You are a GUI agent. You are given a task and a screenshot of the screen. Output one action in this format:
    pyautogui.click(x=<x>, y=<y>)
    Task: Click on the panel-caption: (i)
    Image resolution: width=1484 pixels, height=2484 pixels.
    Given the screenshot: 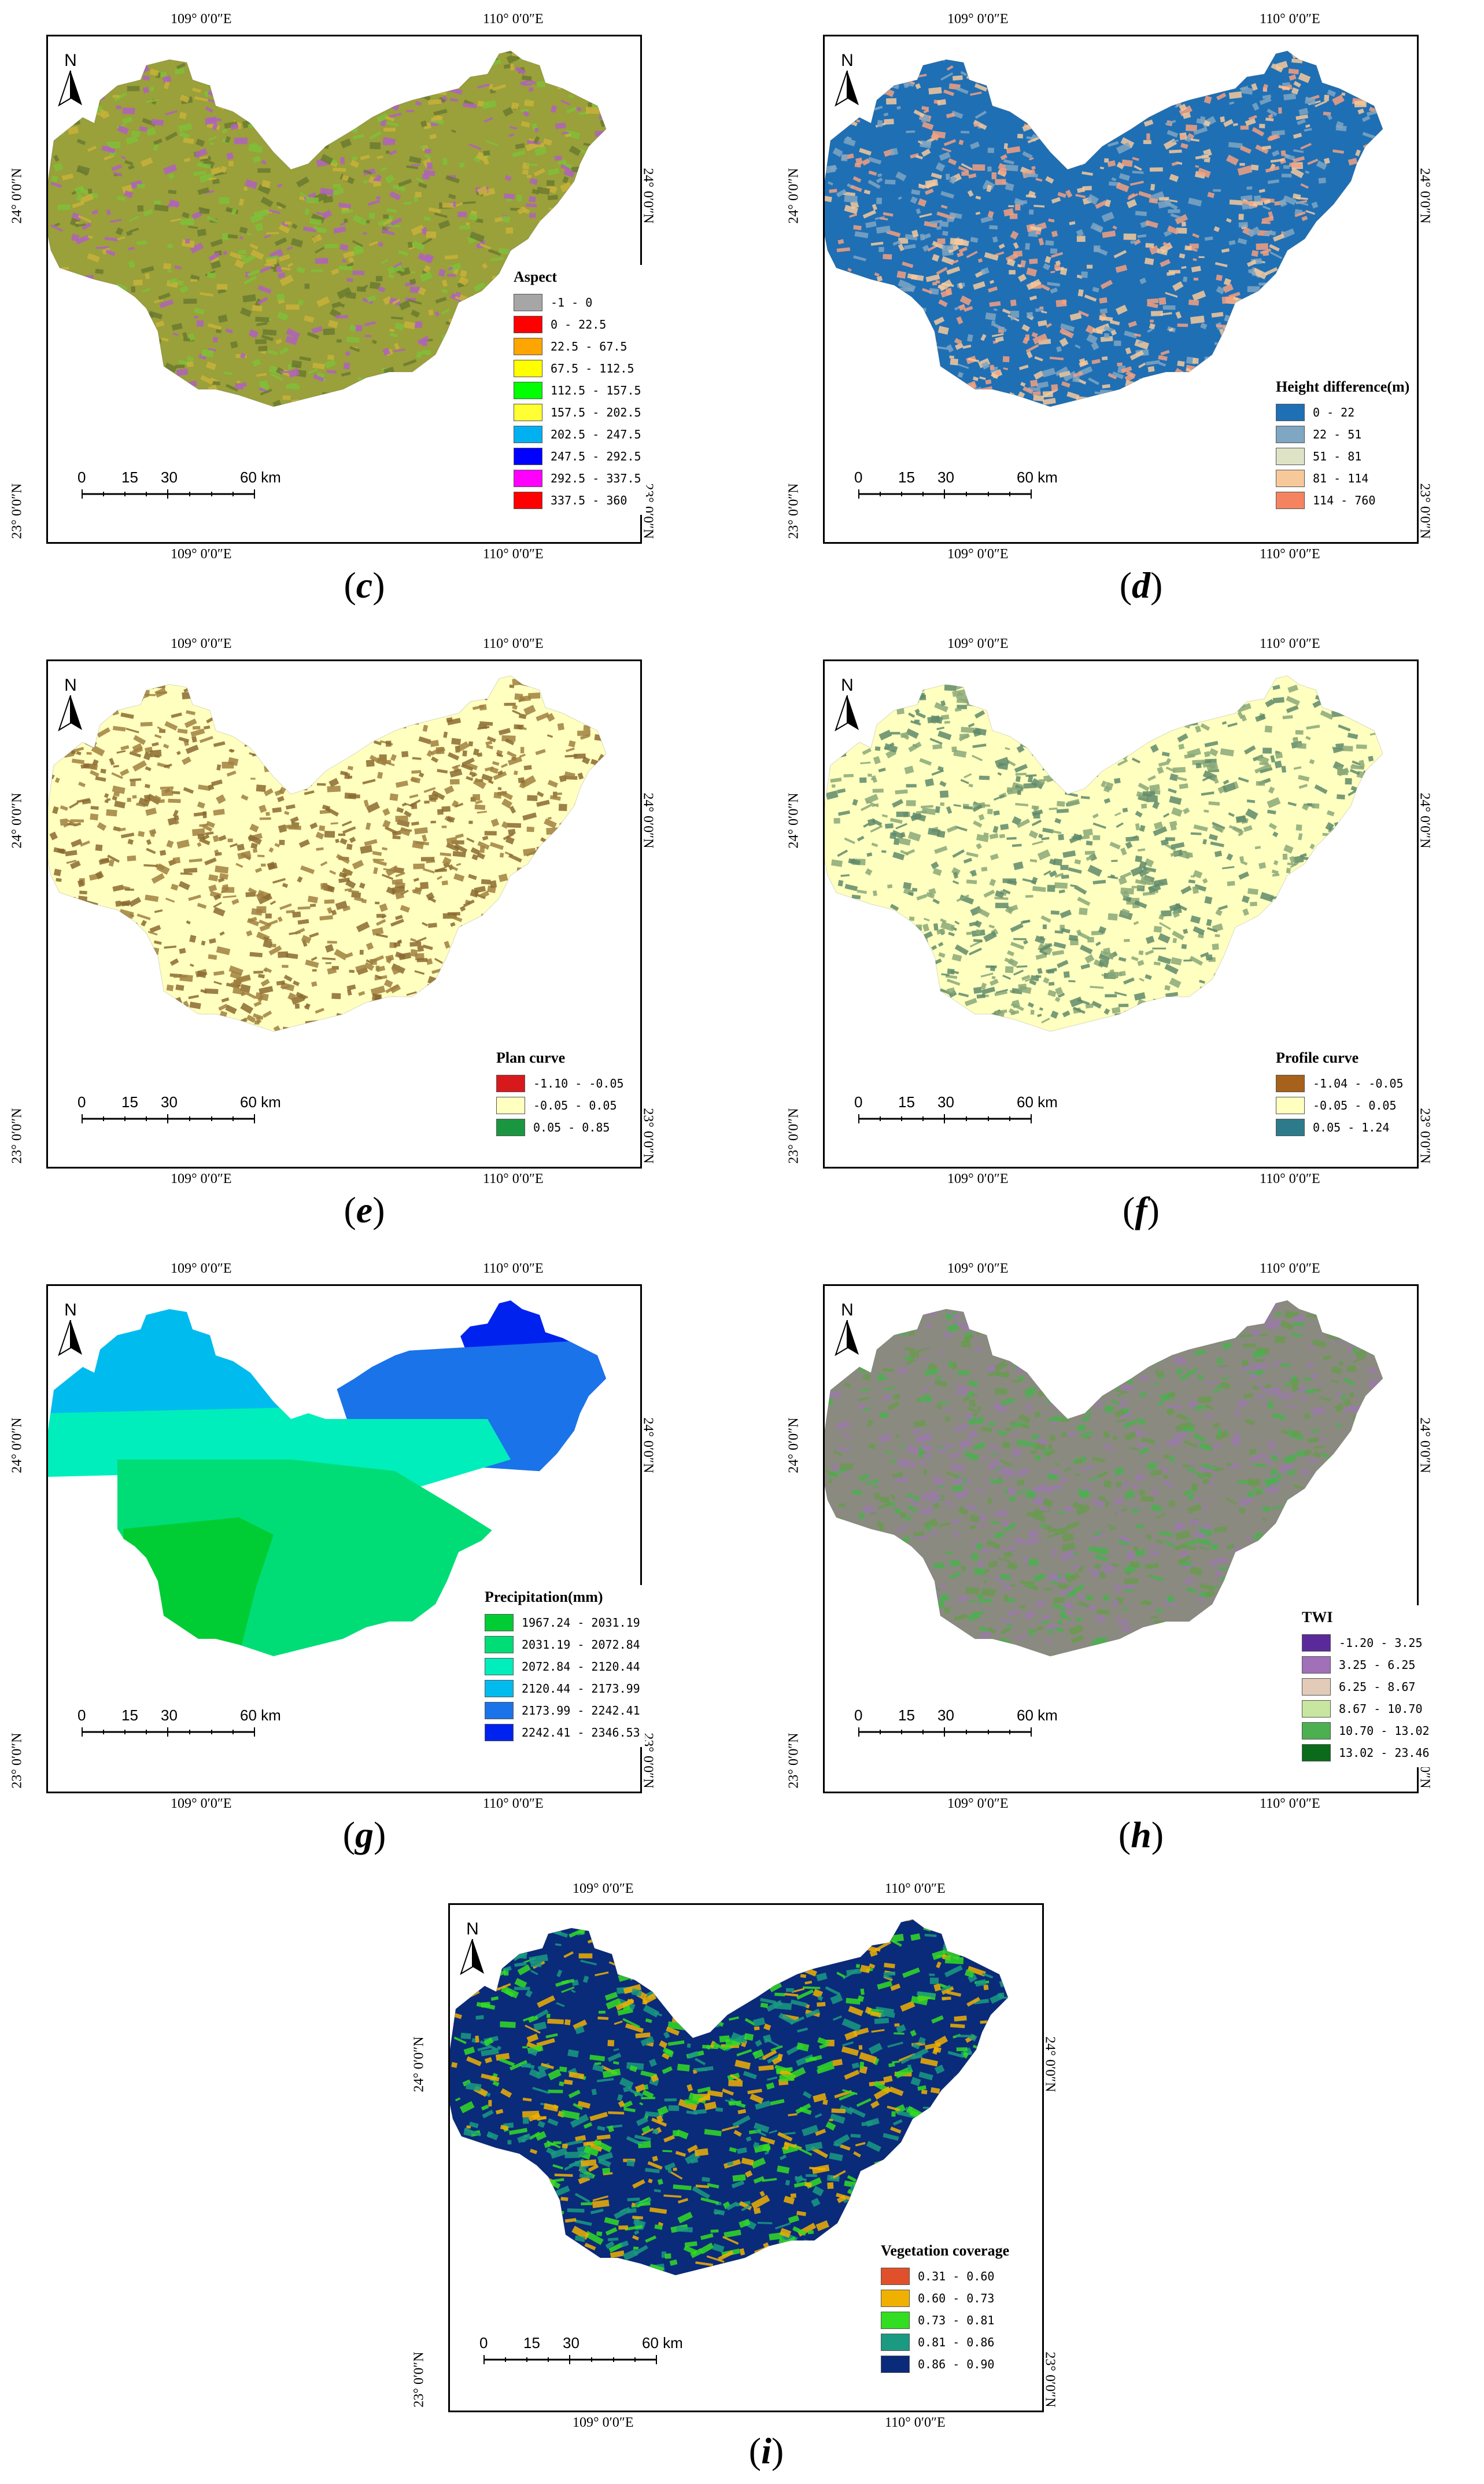 What is the action you would take?
    pyautogui.click(x=766, y=2450)
    